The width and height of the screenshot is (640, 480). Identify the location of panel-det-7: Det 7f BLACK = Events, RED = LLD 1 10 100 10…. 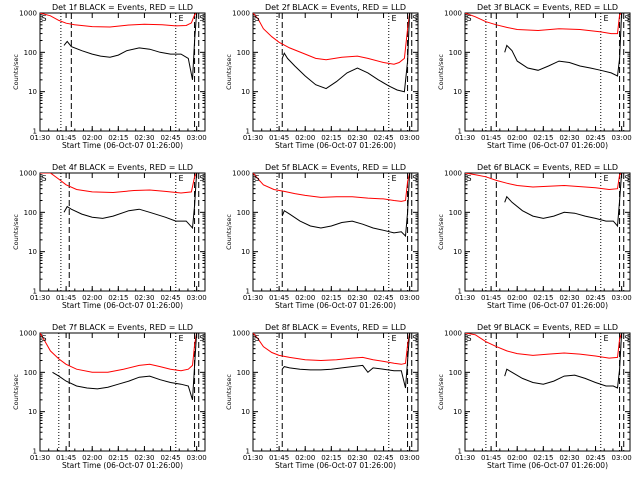
(109, 396).